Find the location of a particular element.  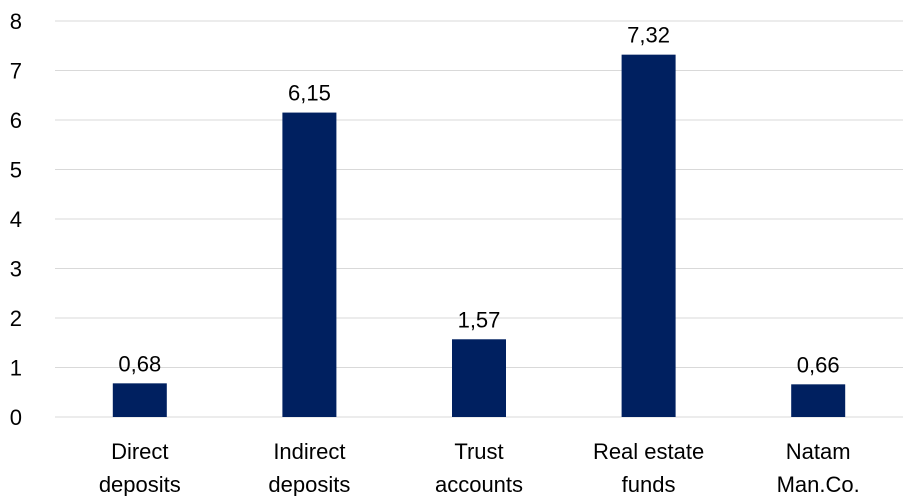

data-label: 0,66 is located at coordinates (818, 364).